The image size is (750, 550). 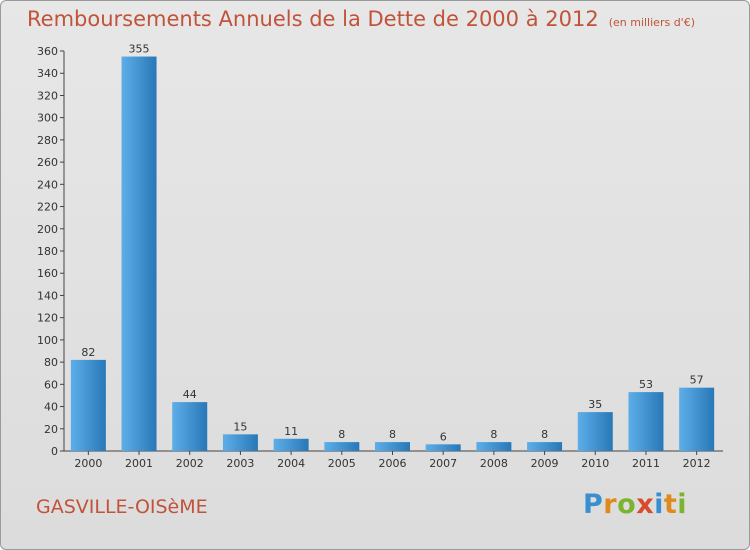 I want to click on data-label-2003: 15, so click(x=240, y=426).